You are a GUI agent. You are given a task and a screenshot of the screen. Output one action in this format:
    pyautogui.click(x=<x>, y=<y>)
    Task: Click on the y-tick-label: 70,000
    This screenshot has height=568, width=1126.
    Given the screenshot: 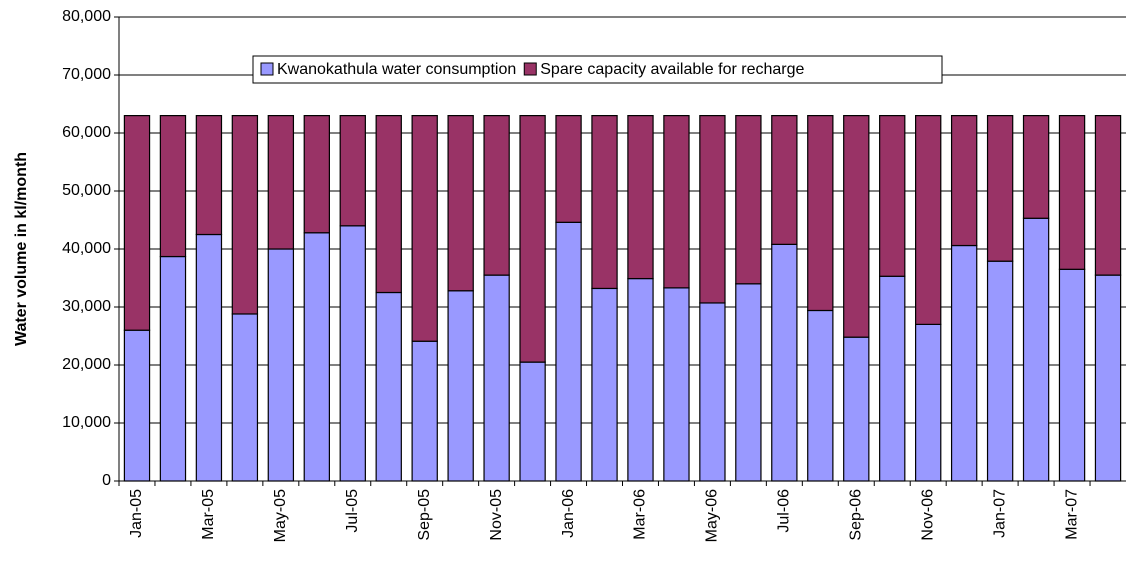 What is the action you would take?
    pyautogui.click(x=86, y=74)
    